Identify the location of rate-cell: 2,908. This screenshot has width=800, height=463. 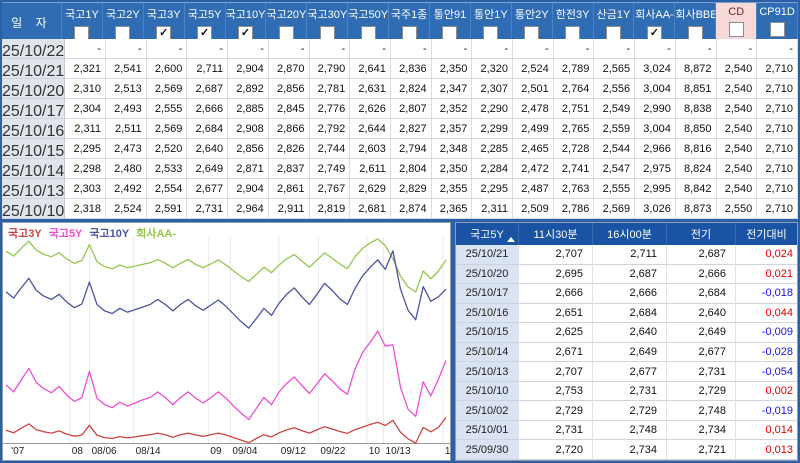
(248, 129).